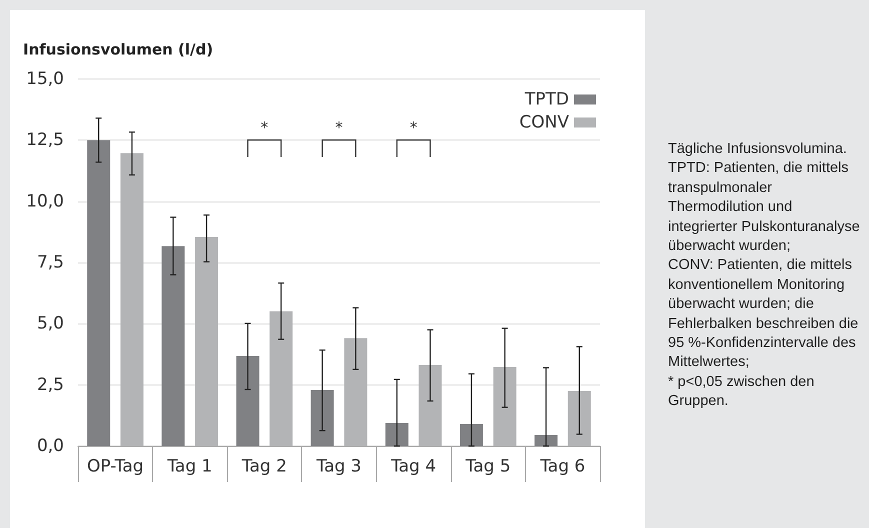 This screenshot has width=869, height=528. What do you see at coordinates (413, 466) in the screenshot?
I see `x-tick-label: Tag 4` at bounding box center [413, 466].